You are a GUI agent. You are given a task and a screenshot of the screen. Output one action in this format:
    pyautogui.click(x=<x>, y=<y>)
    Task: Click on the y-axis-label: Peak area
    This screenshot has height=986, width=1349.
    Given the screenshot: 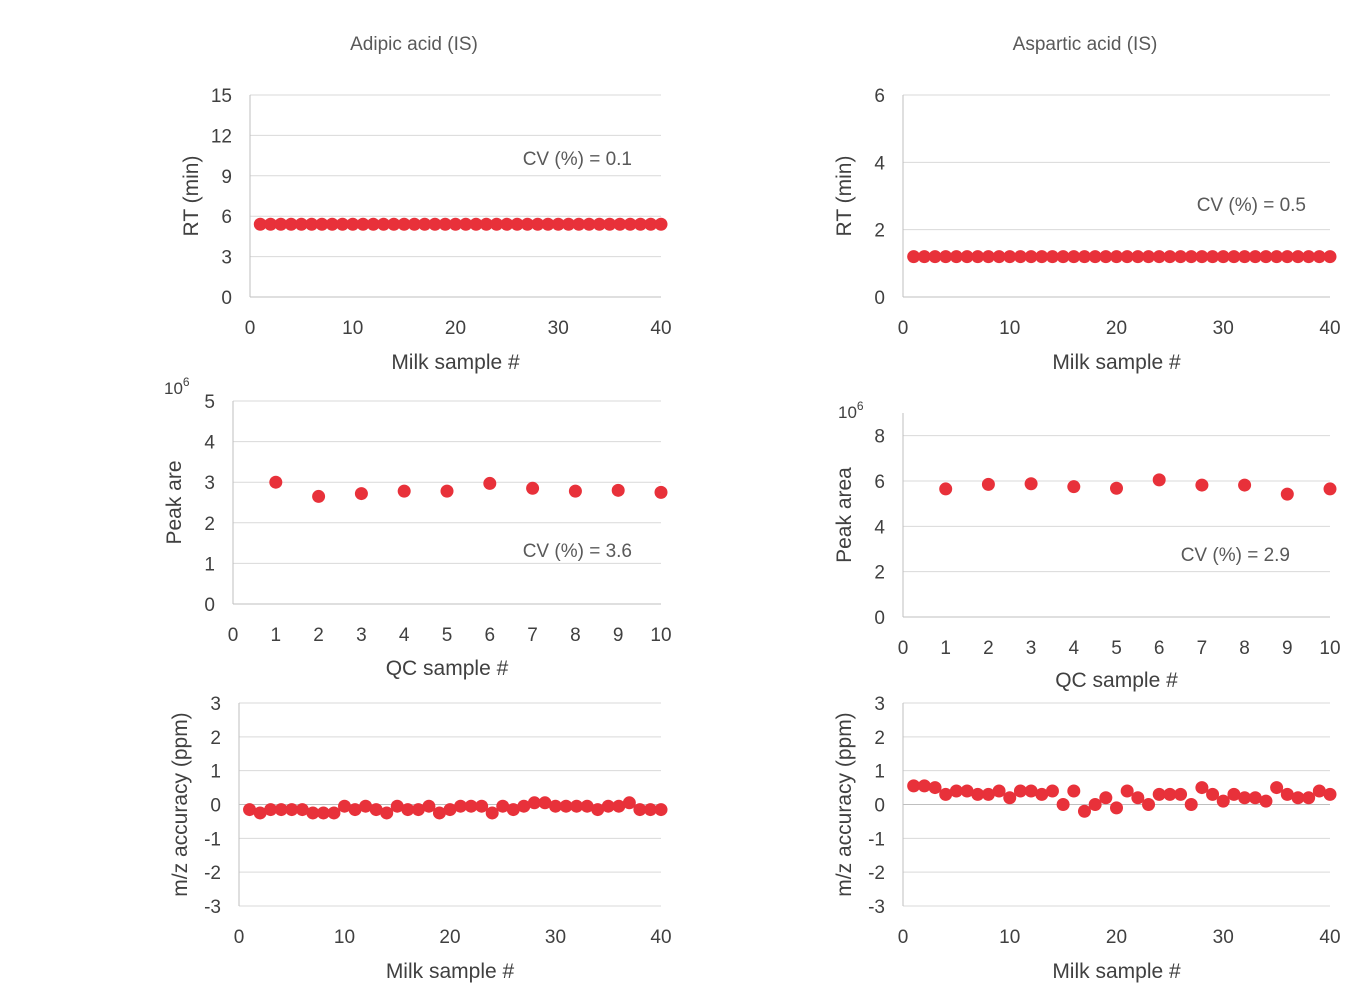 What is the action you would take?
    pyautogui.click(x=844, y=515)
    